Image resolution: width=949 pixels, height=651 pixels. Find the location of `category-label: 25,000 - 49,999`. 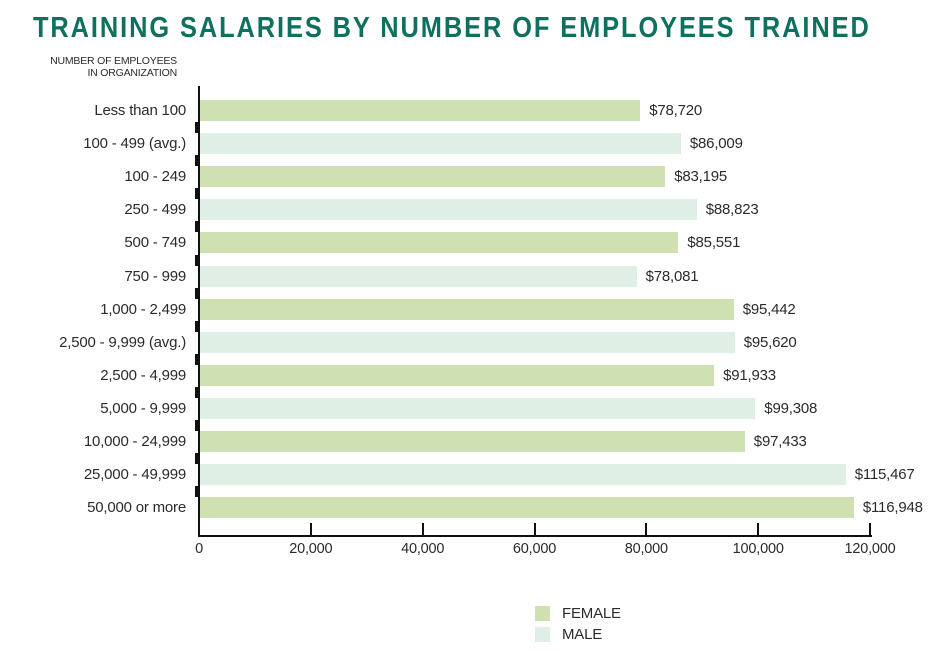

category-label: 25,000 - 49,999 is located at coordinates (134, 475).